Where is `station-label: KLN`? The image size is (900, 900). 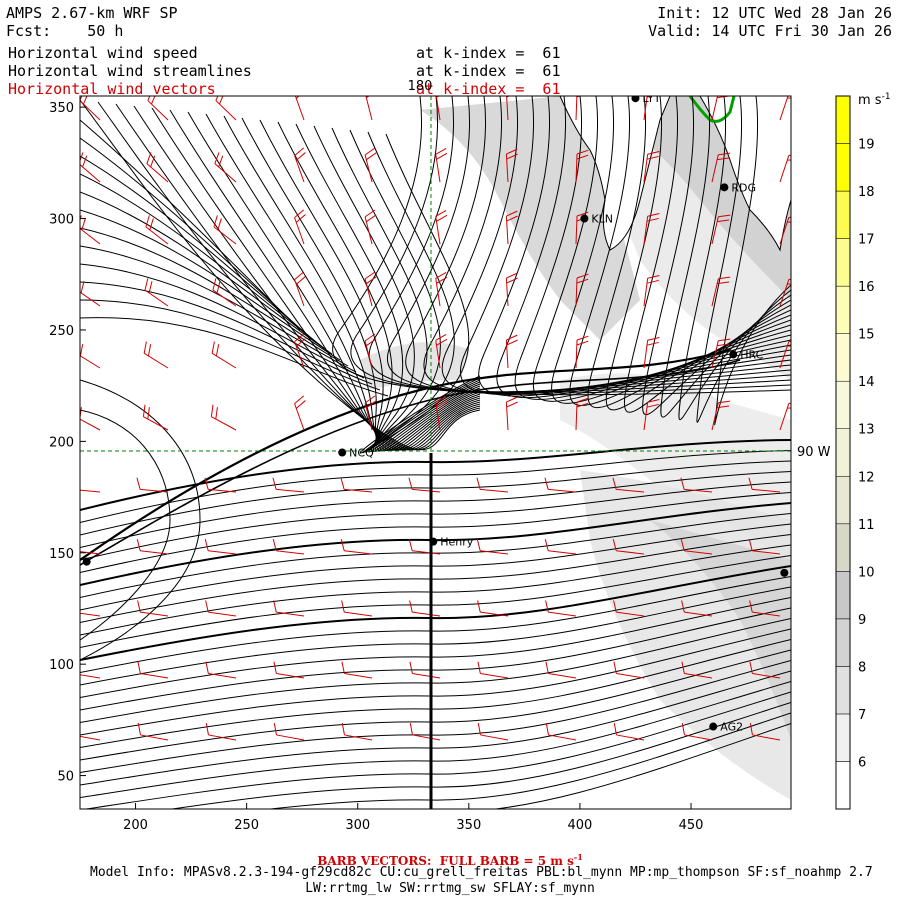
station-label: KLN is located at coordinates (602, 219).